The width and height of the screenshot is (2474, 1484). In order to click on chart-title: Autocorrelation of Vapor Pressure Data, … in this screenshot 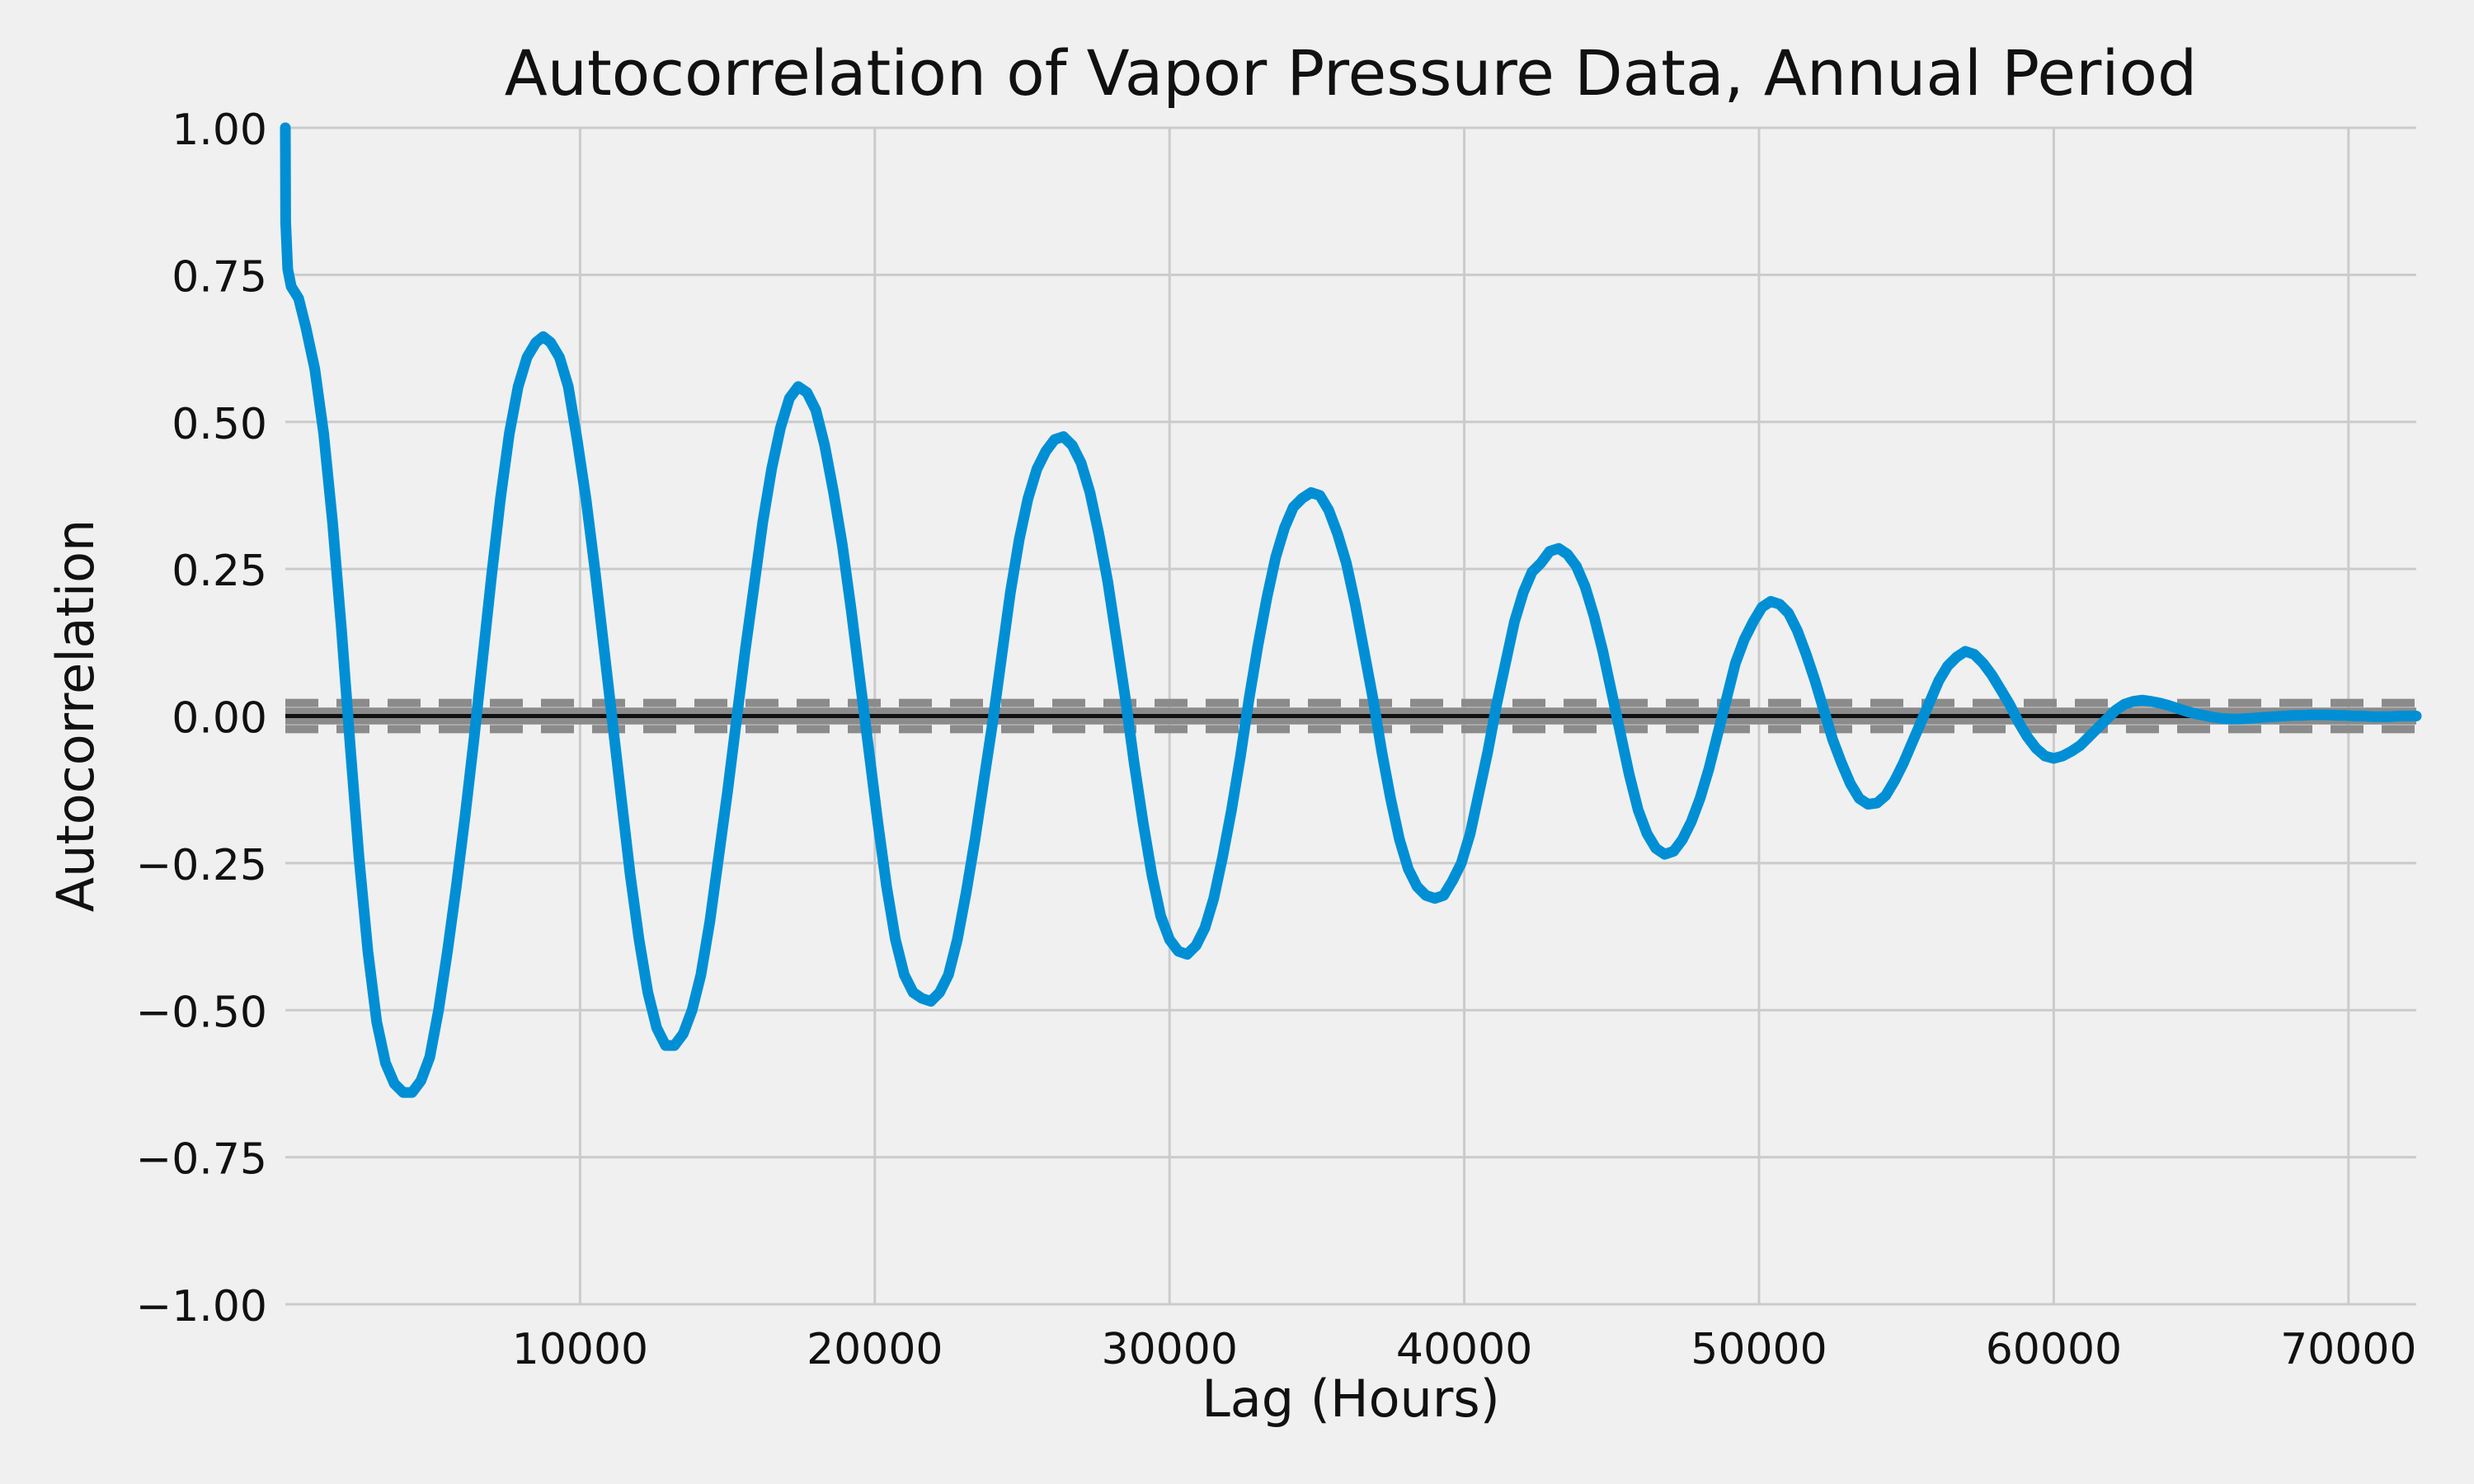, I will do `click(1351, 73)`.